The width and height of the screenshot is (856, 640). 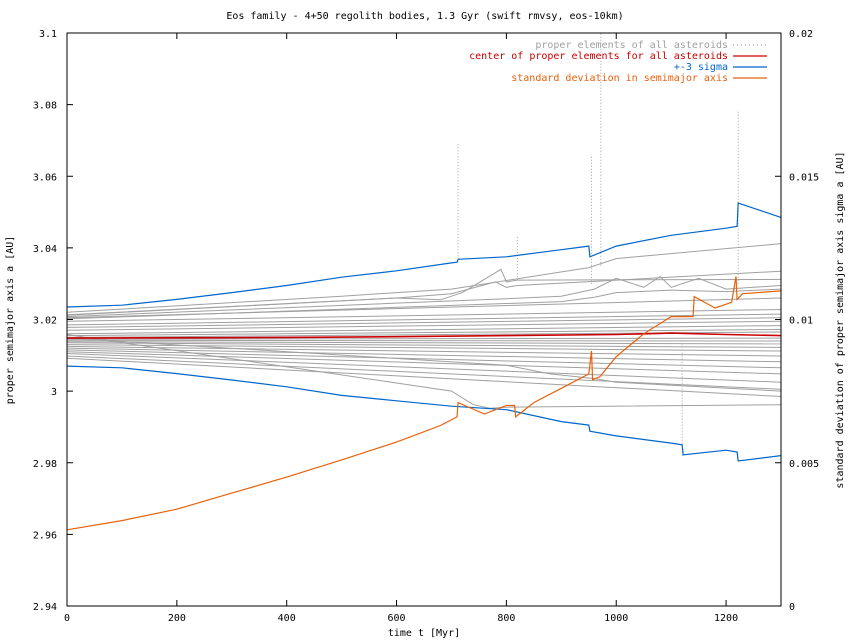 I want to click on y2-axis: 0 0.005 0.01 0.015 0.02, so click(x=797, y=321).